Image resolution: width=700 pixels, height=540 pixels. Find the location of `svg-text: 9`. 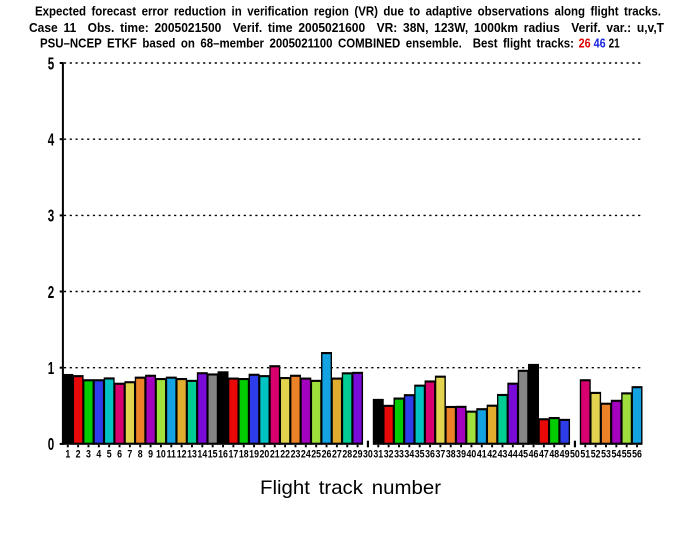

svg-text: 9 is located at coordinates (150, 455).